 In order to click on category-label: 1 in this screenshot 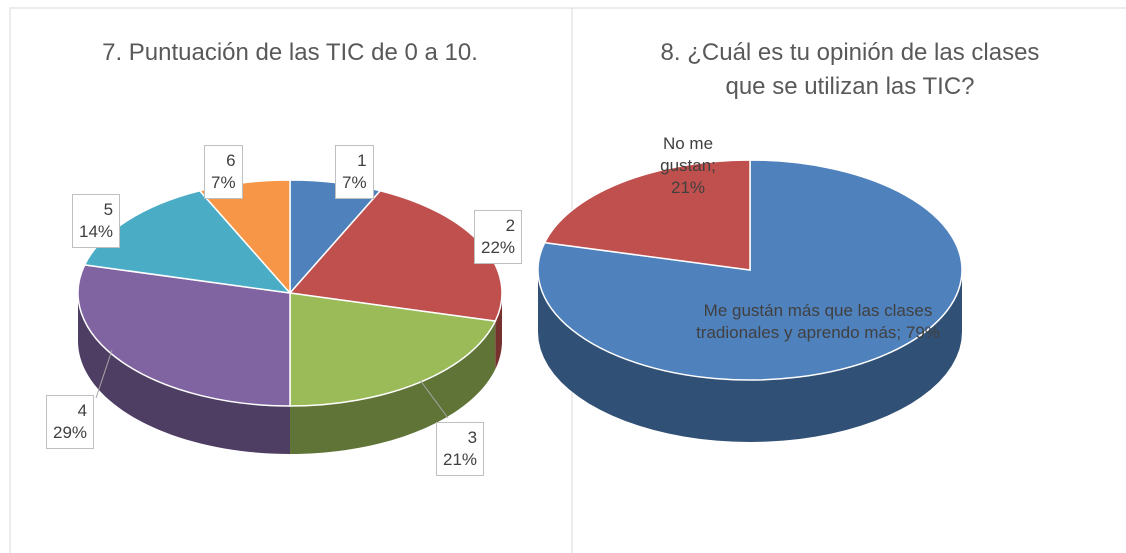, I will do `click(362, 160)`.